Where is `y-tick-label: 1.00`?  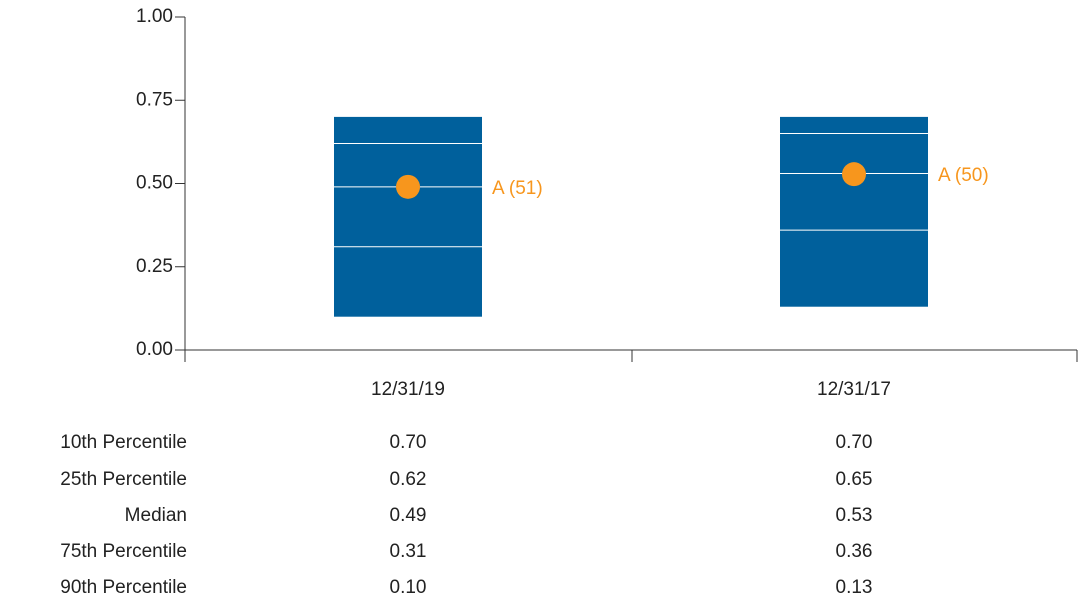 y-tick-label: 1.00 is located at coordinates (154, 16).